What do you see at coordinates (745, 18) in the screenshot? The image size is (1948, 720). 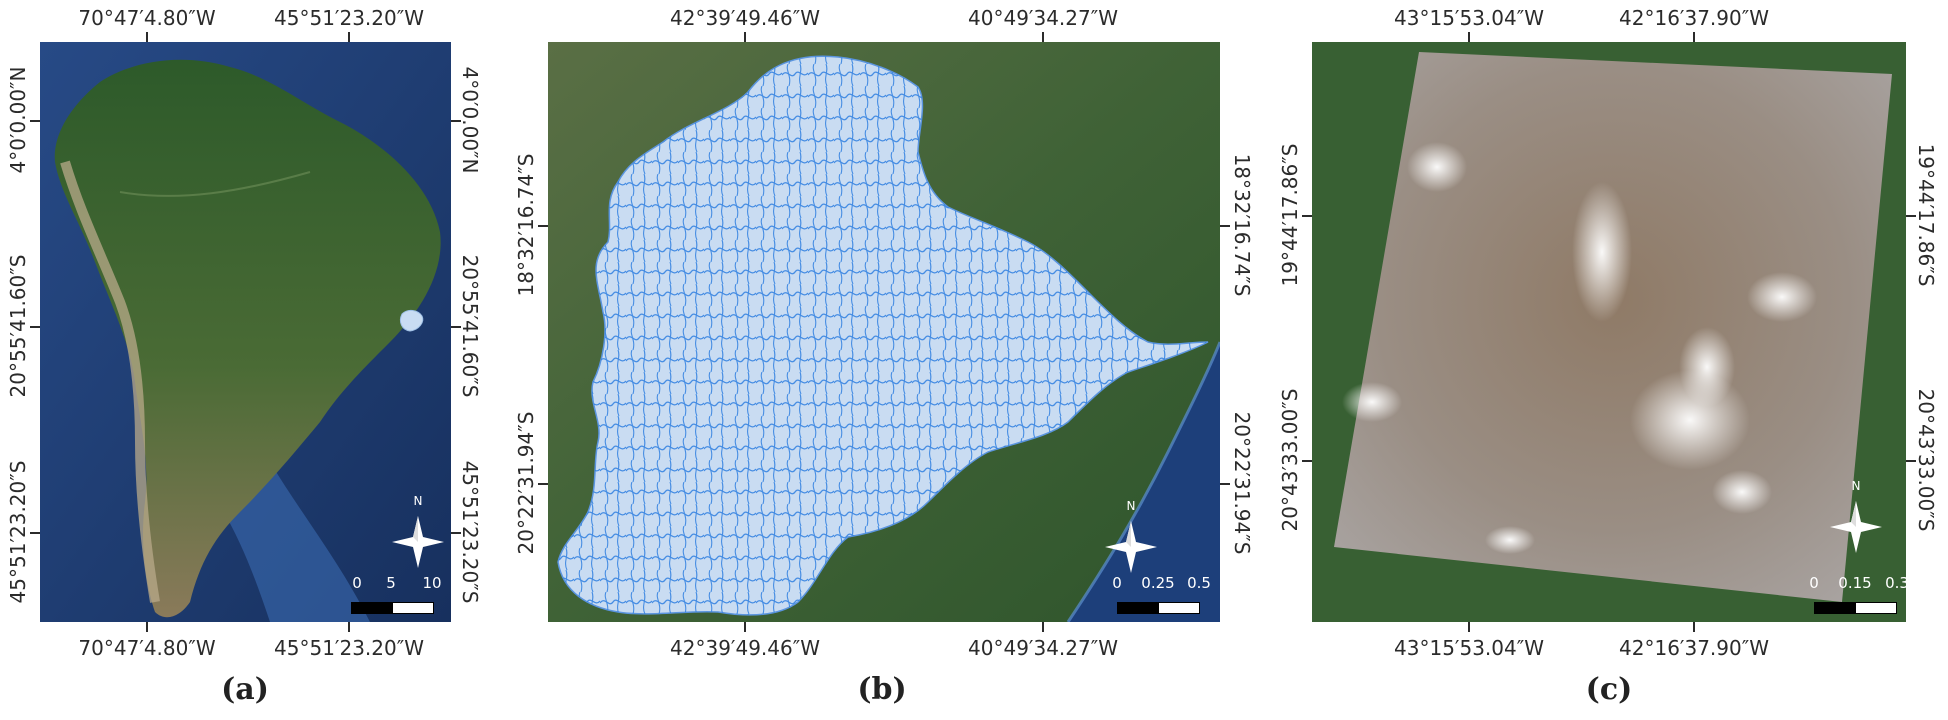 I see `top-longitude-label-1: 42°39′49.46″W` at bounding box center [745, 18].